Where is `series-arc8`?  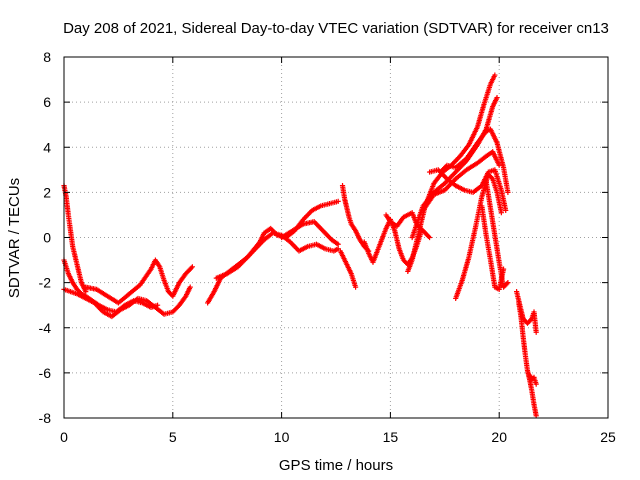 series-arc8 is located at coordinates (355, 218).